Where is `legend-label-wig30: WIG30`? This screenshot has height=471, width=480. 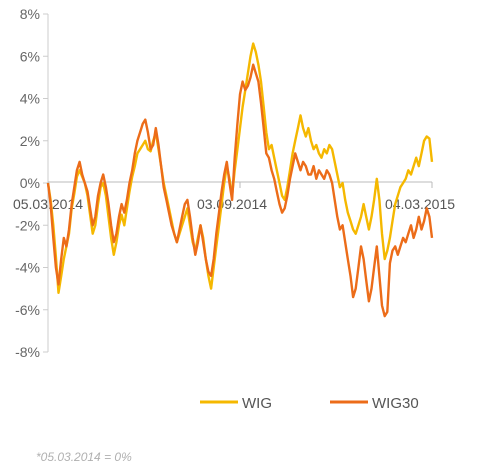
legend-label-wig30: WIG30 is located at coordinates (395, 403).